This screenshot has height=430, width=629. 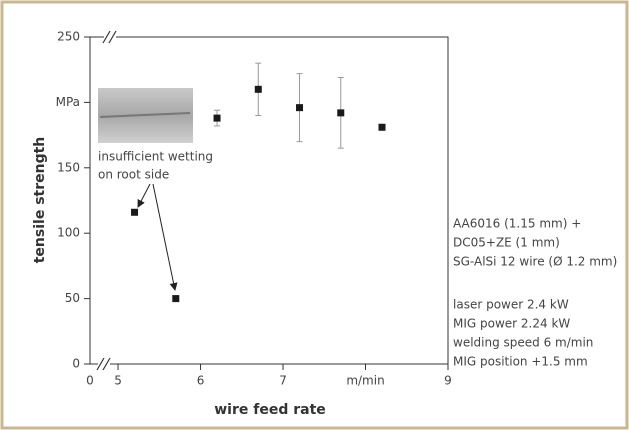 I want to click on annotation: insufficient wetting, so click(x=155, y=157).